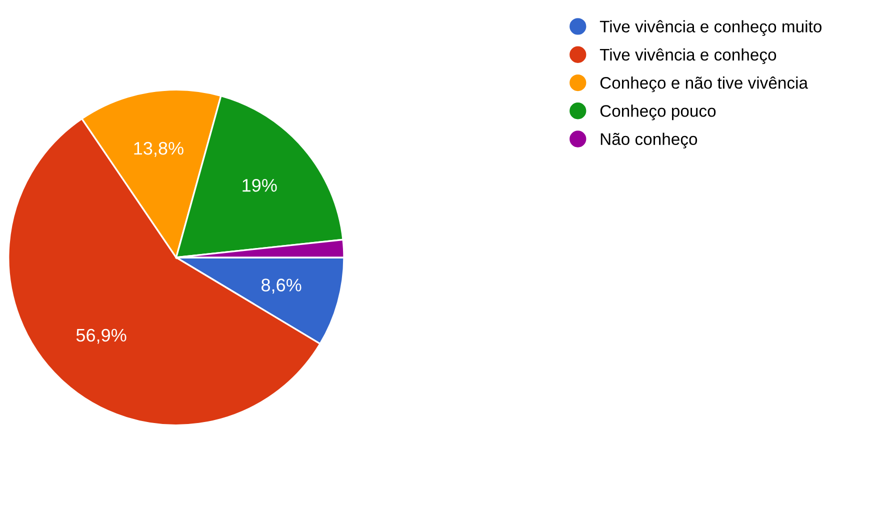  Describe the element at coordinates (259, 185) in the screenshot. I see `data-label: 19%` at that location.